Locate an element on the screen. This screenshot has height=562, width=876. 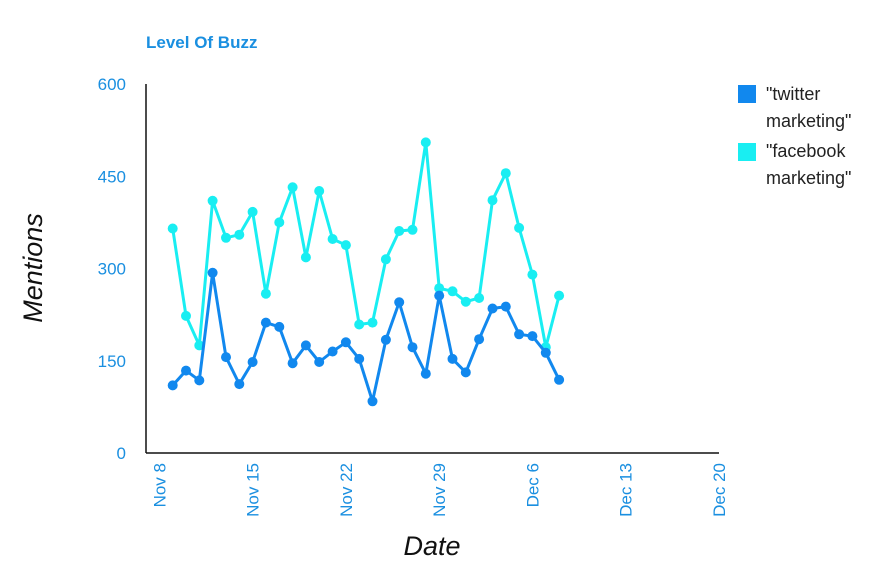
series-line is located at coordinates (366, 337).